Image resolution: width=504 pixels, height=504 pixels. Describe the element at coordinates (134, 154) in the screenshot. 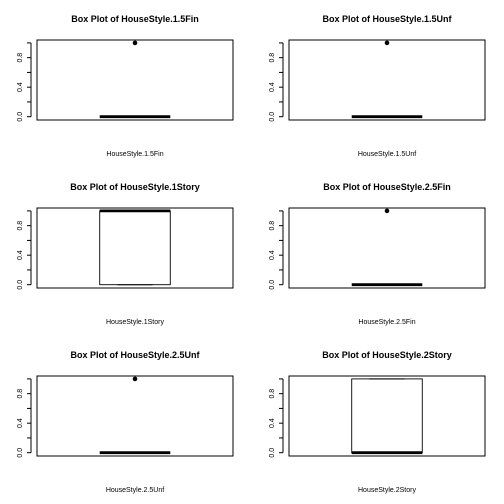

I see `x-axis-label: HouseStyle.1.5Fin` at that location.